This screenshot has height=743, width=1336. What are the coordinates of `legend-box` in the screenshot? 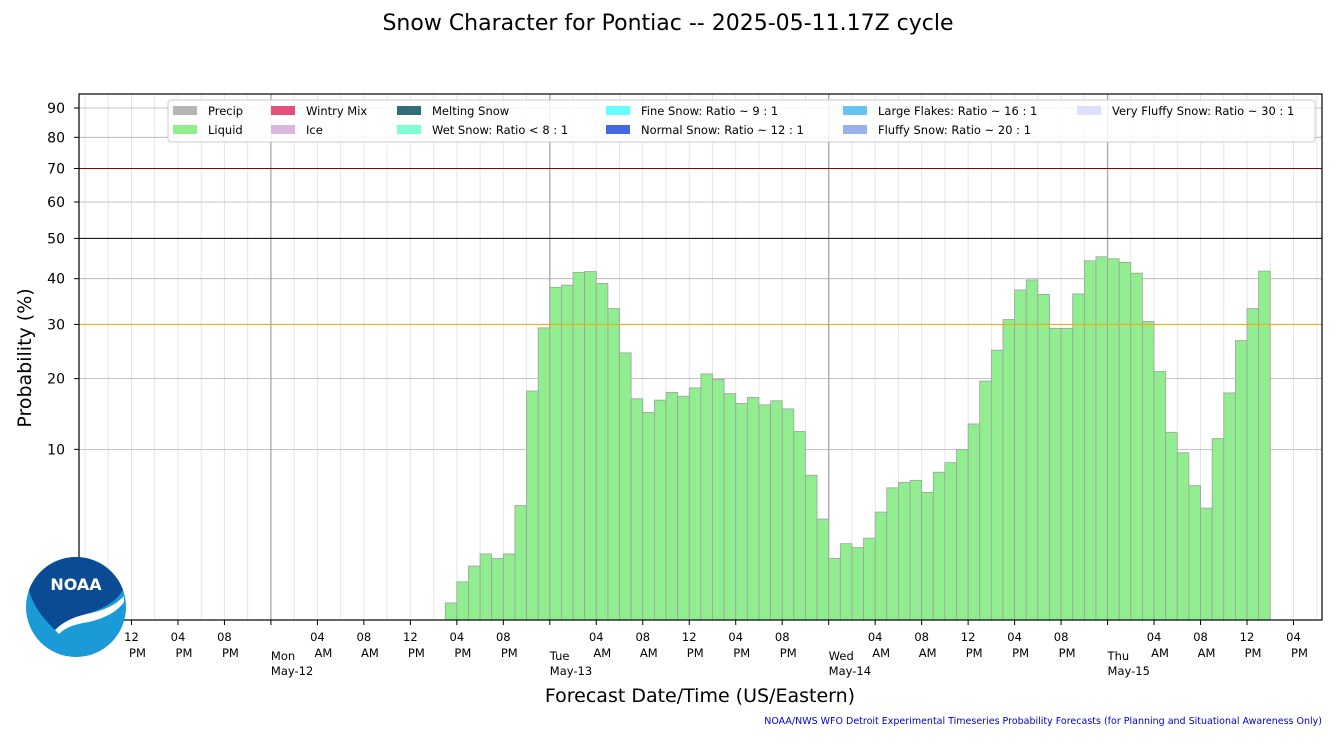 It's located at (741, 121).